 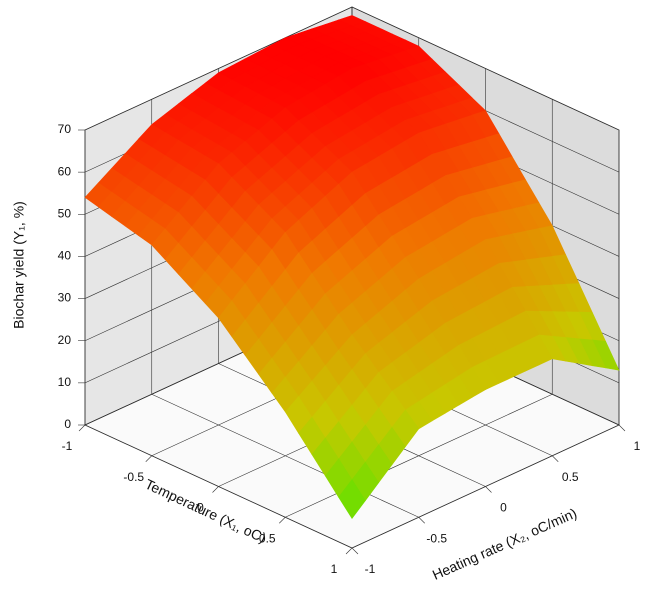 I want to click on z-tick-label: 40, so click(x=65, y=256).